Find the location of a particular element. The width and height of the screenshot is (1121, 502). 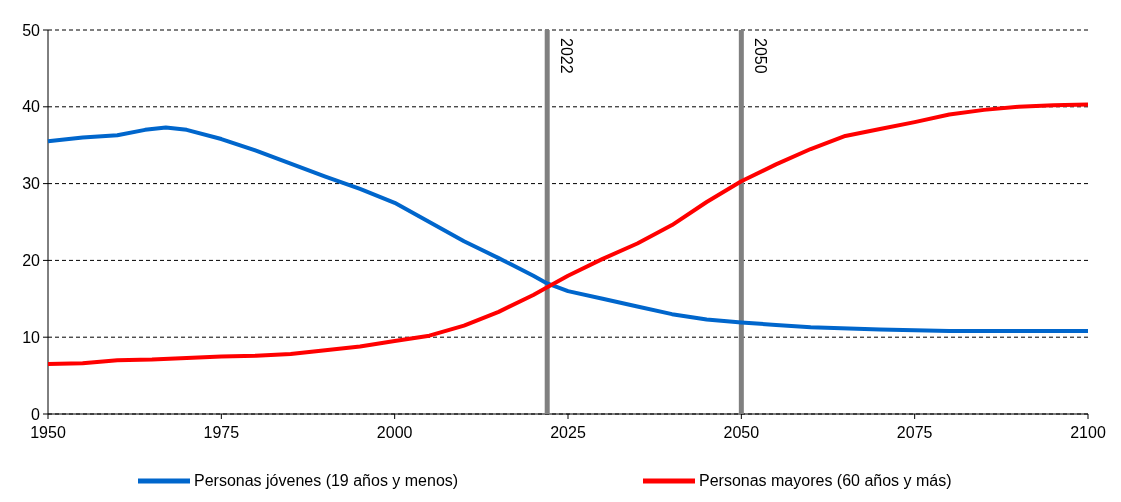

y-tick-label: 20 is located at coordinates (31, 260).